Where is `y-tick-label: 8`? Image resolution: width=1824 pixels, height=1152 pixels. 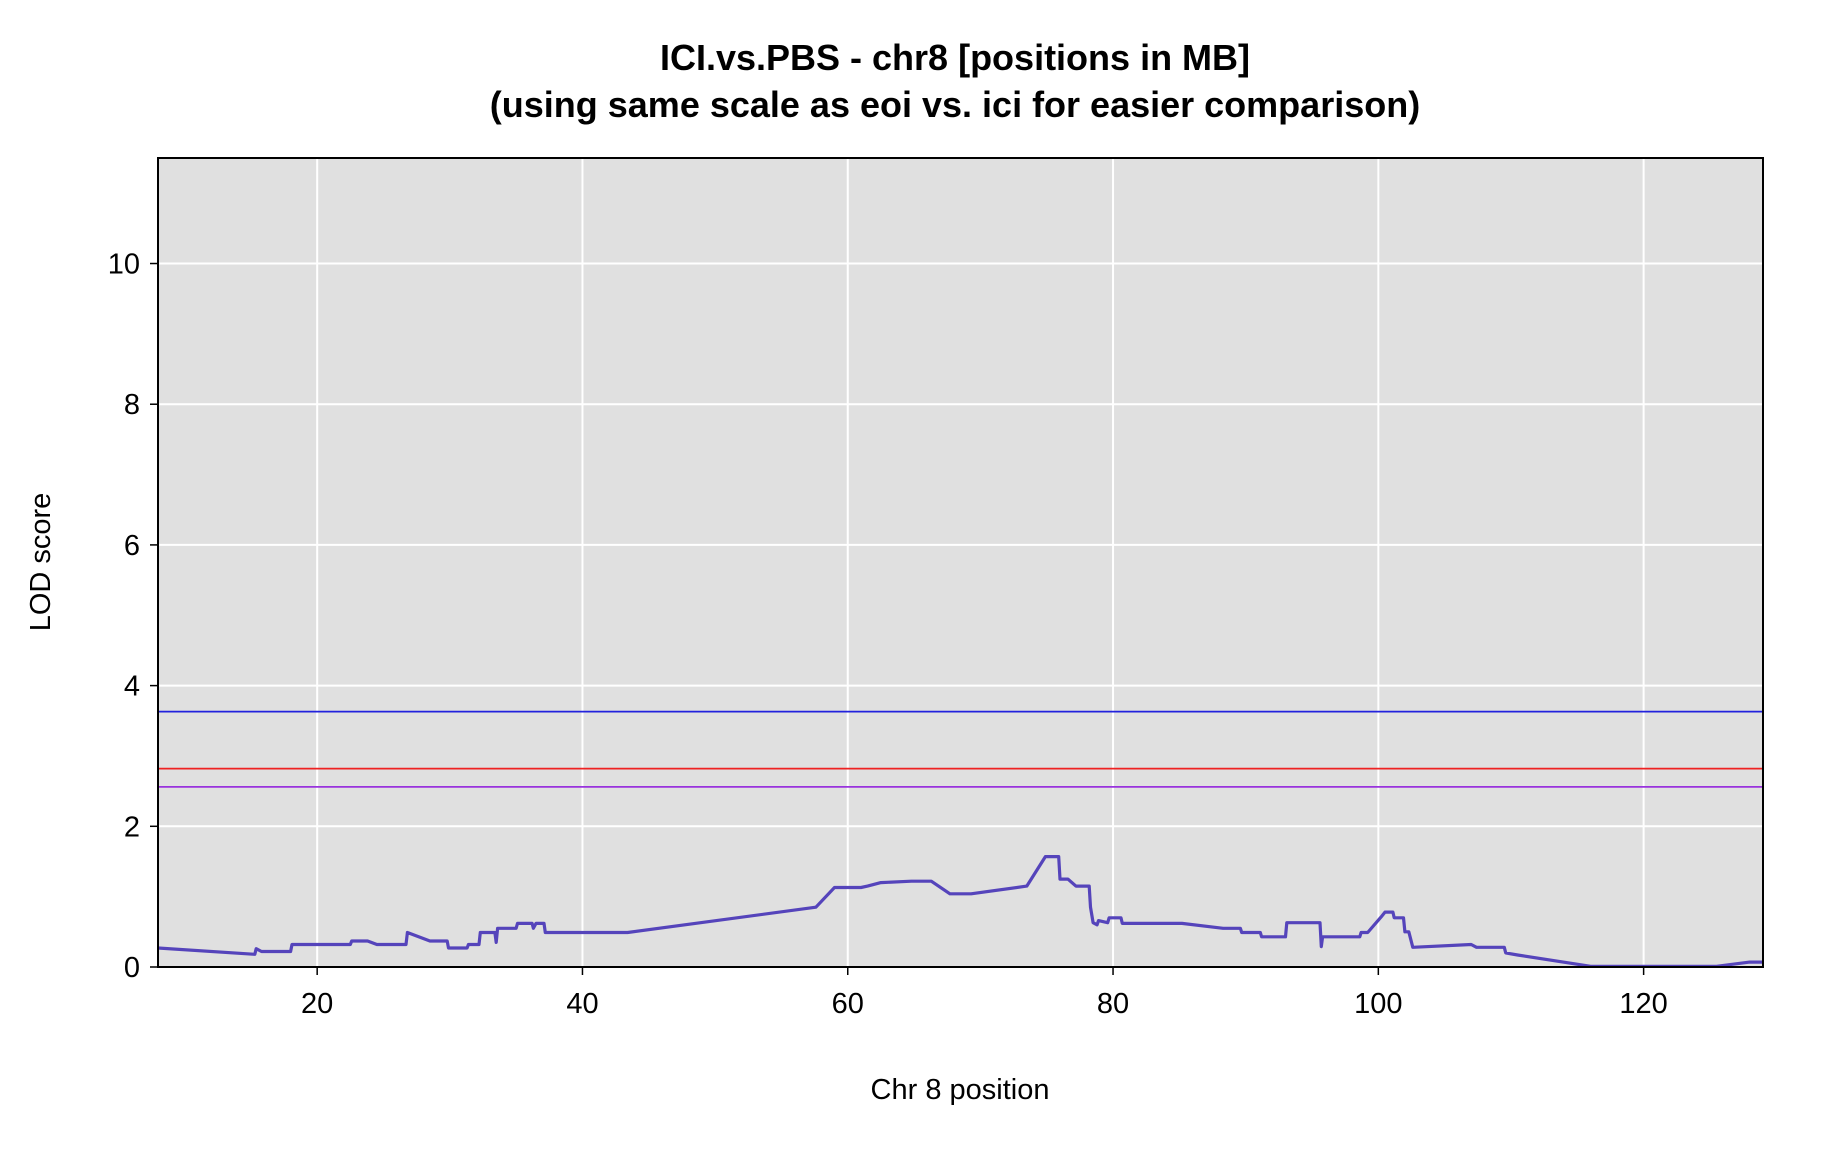
y-tick-label: 8 is located at coordinates (132, 405).